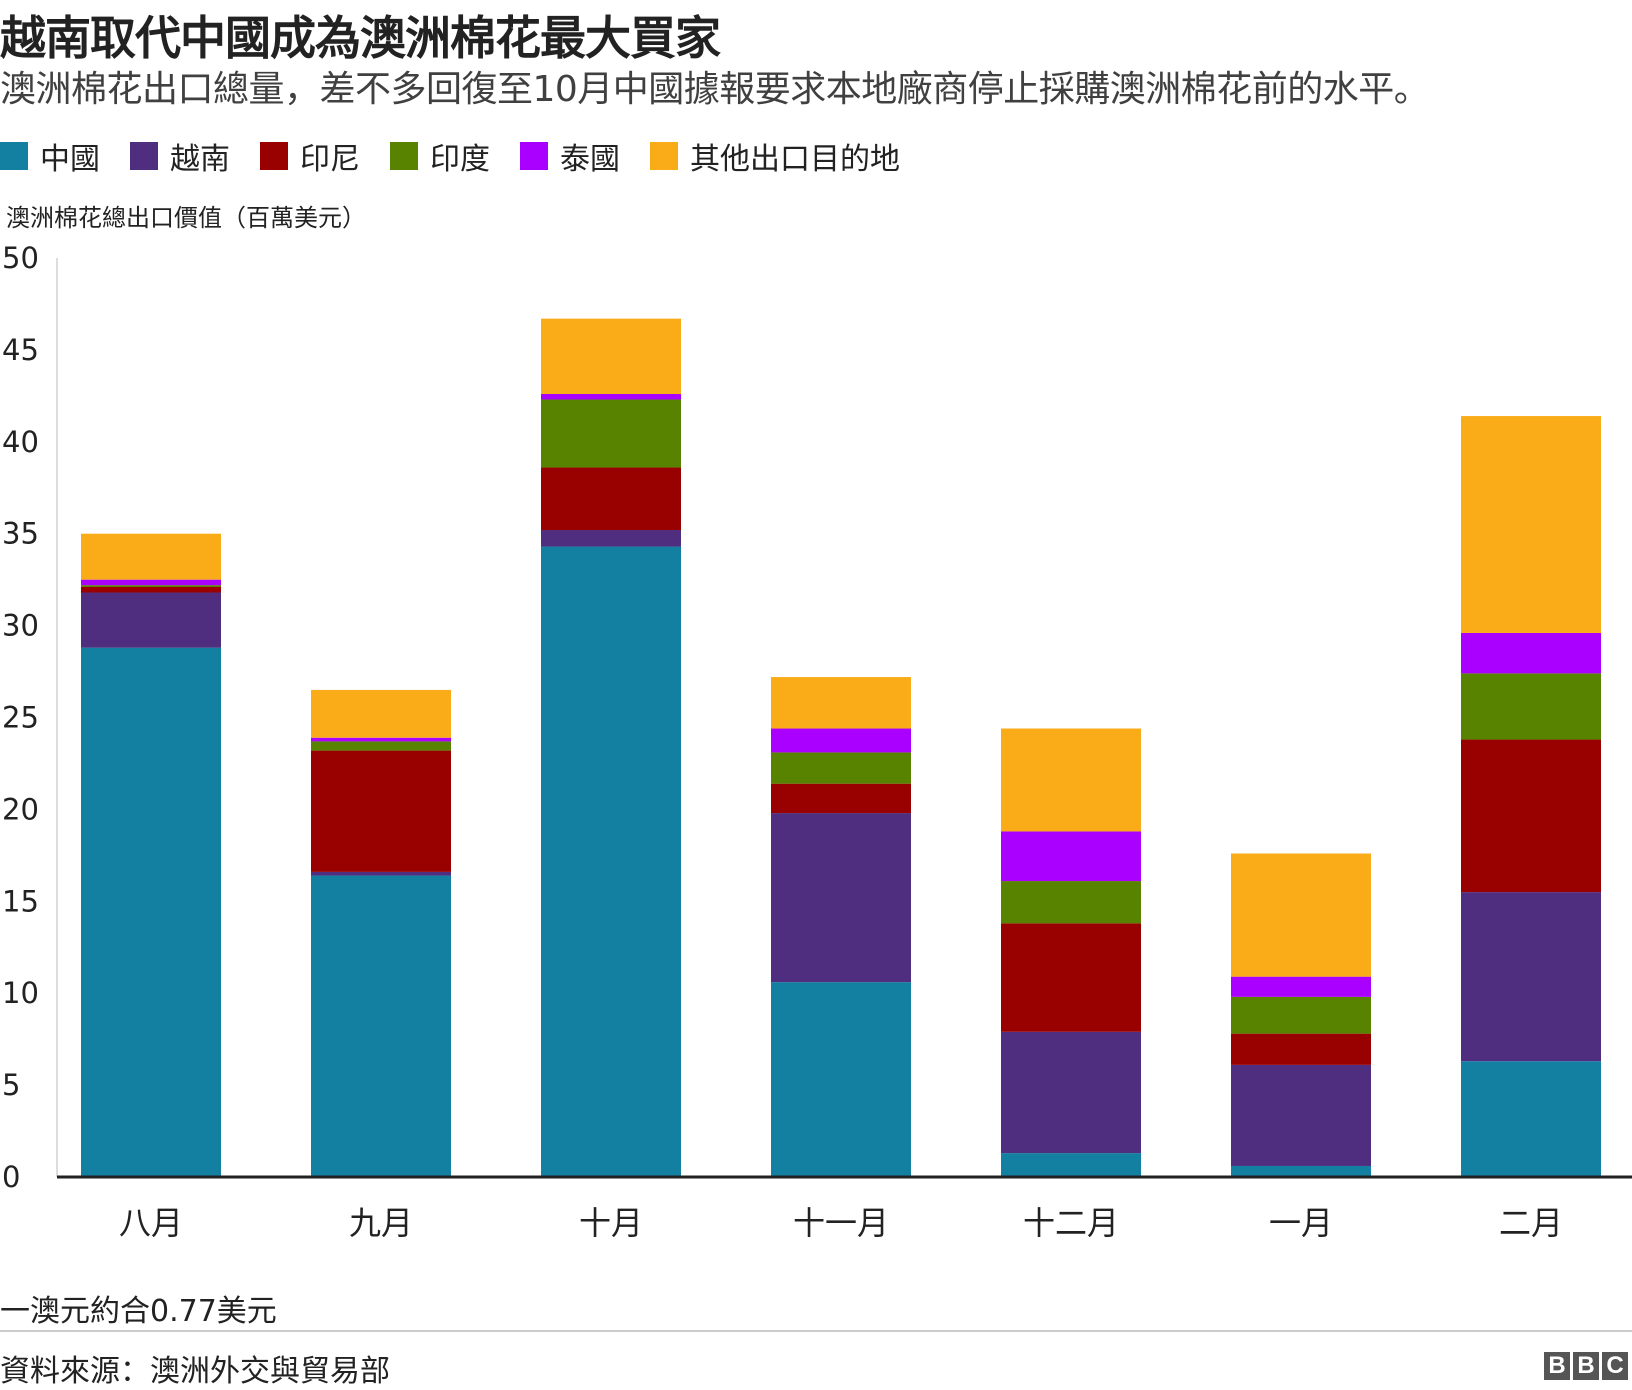  Describe the element at coordinates (138, 1311) in the screenshot. I see `currency-note: 一澳元約合0.77美元` at that location.